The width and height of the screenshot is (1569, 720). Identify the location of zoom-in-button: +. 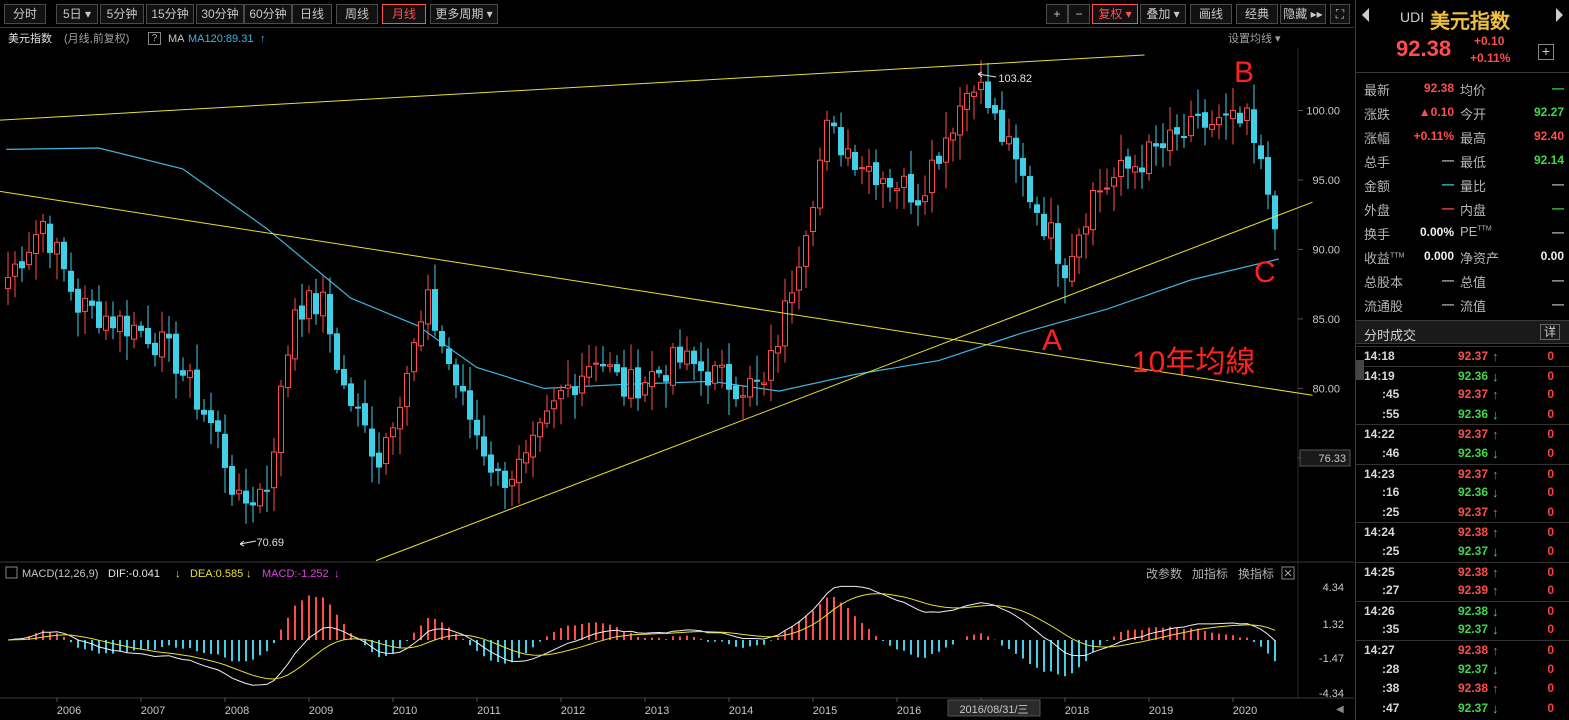
(1057, 14).